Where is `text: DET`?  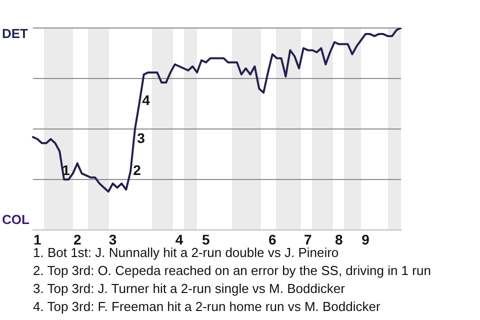
text: DET is located at coordinates (15, 33).